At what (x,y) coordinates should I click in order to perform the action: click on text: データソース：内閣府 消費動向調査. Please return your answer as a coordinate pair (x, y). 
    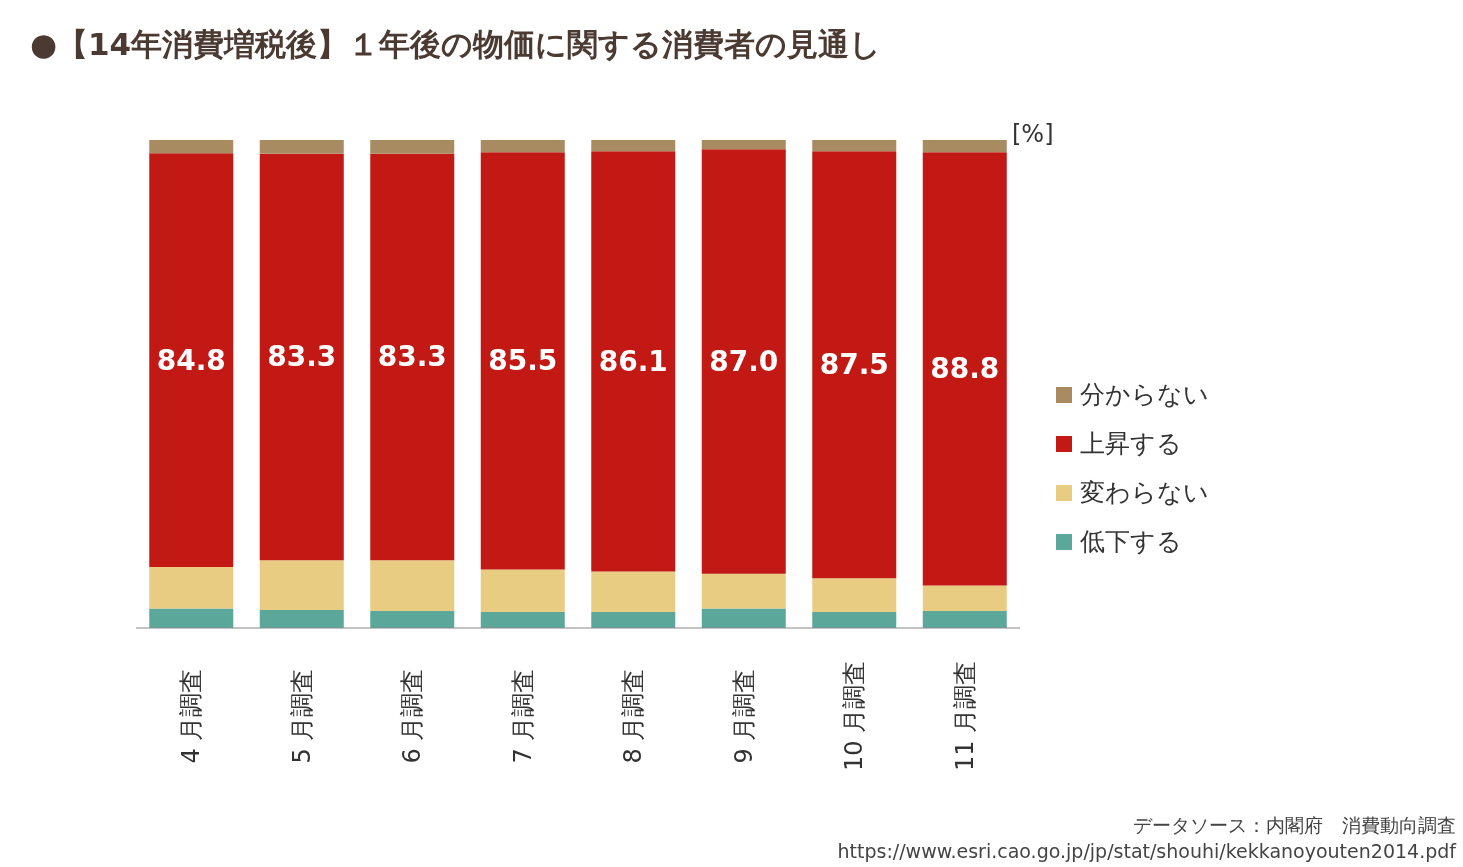
    Looking at the image, I should click on (1294, 825).